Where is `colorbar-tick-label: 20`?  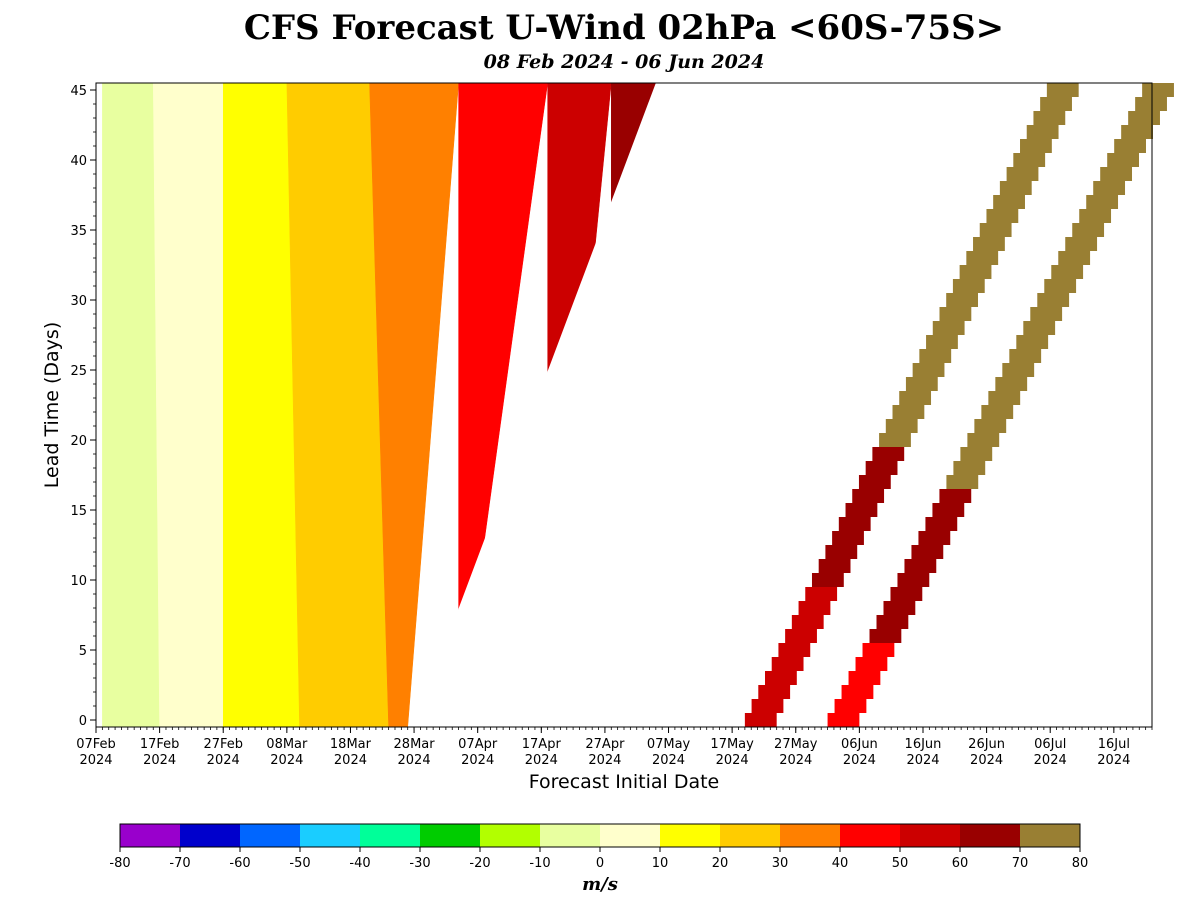 colorbar-tick-label: 20 is located at coordinates (720, 863).